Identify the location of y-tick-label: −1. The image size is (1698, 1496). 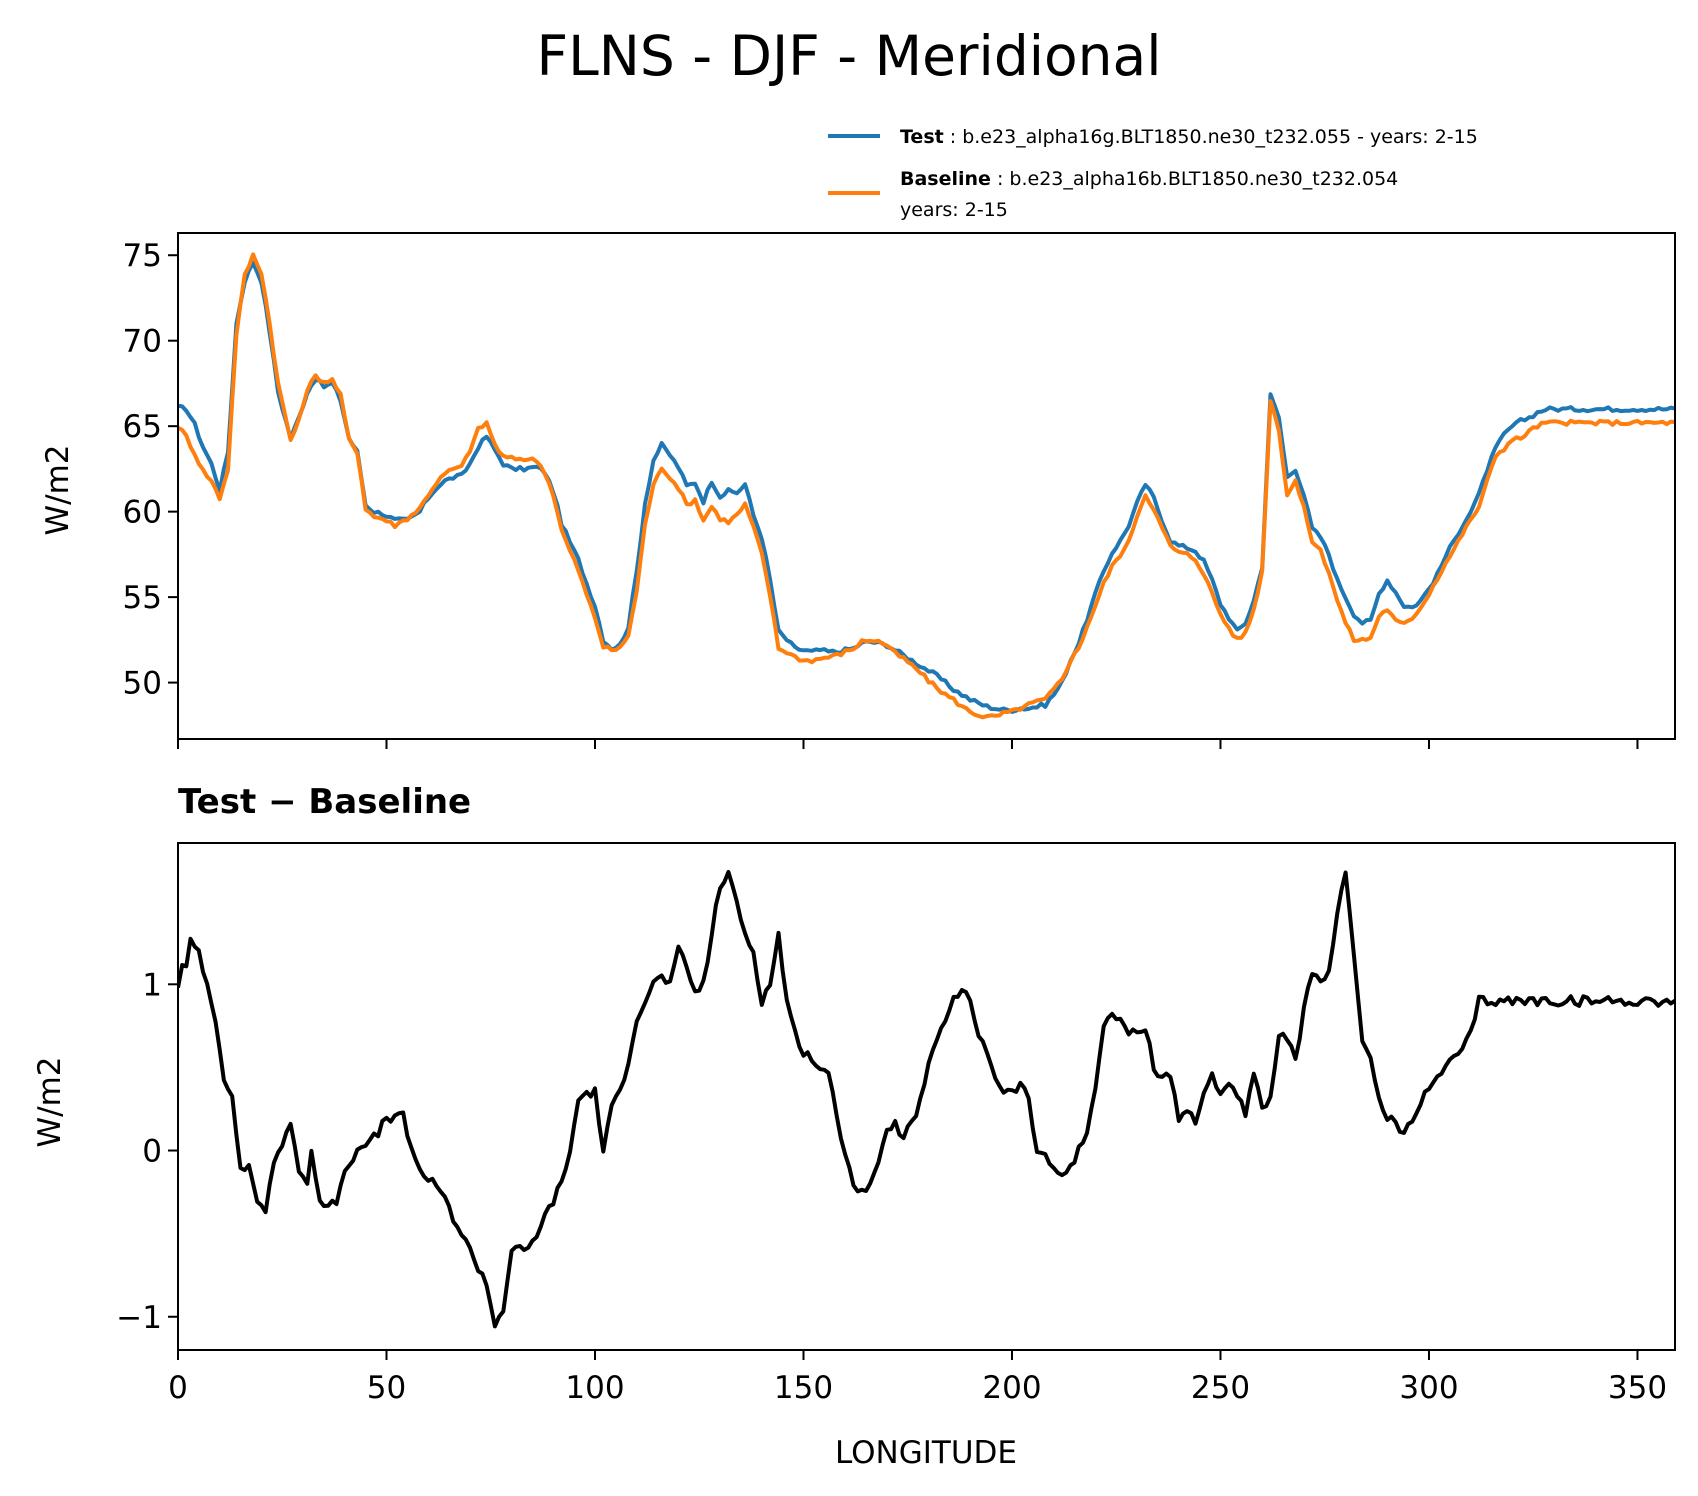
(139, 1318).